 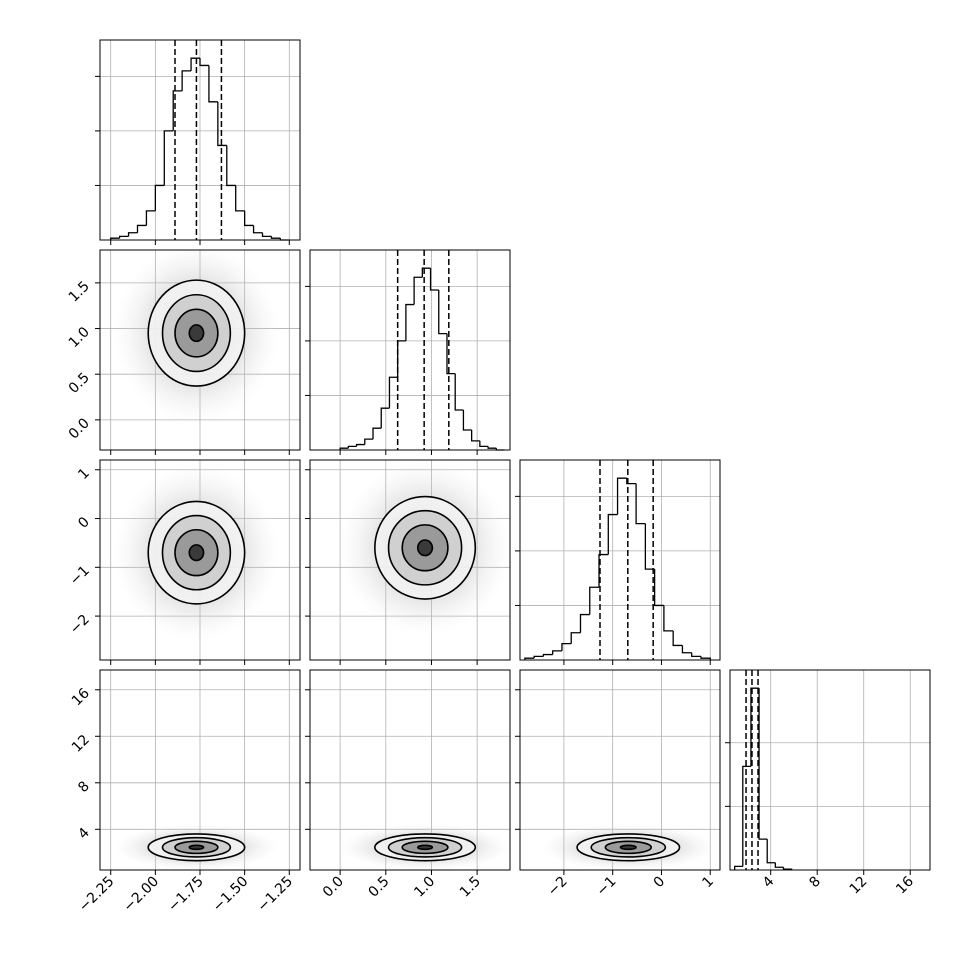 I want to click on y-tick-label: 1, so click(x=84, y=474).